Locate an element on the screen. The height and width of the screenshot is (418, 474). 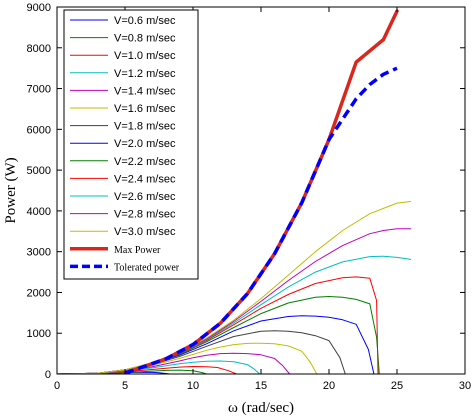
legend-label: V=2.2 m/sec is located at coordinates (145, 162).